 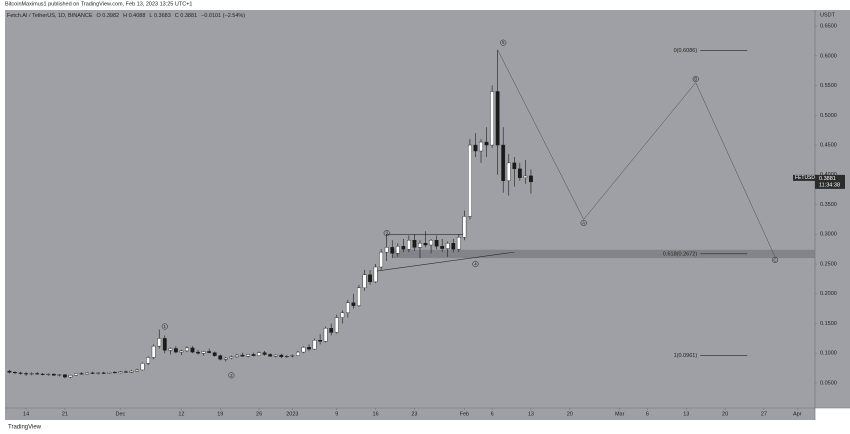 I want to click on x-tick-label: Feb, so click(x=464, y=414).